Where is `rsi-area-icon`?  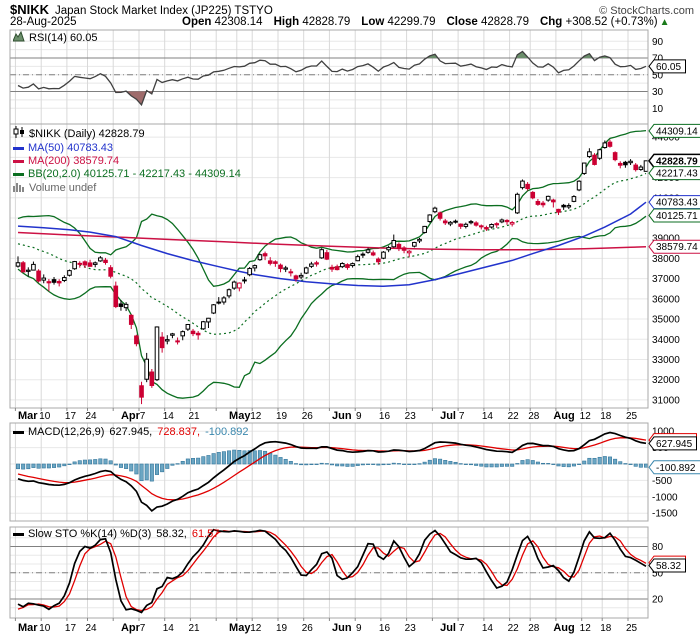
rsi-area-icon is located at coordinates (18, 38).